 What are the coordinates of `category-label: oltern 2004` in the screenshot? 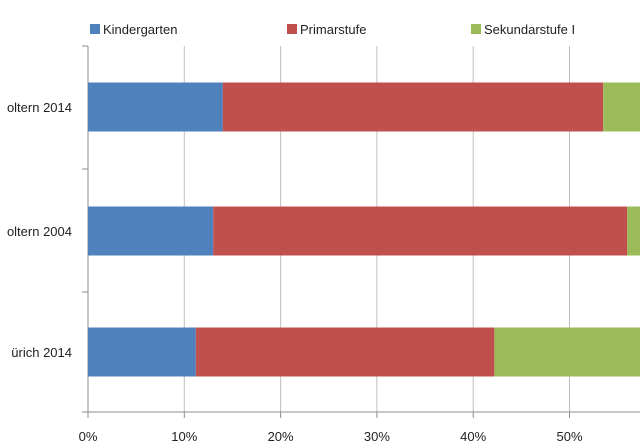 It's located at (39, 231).